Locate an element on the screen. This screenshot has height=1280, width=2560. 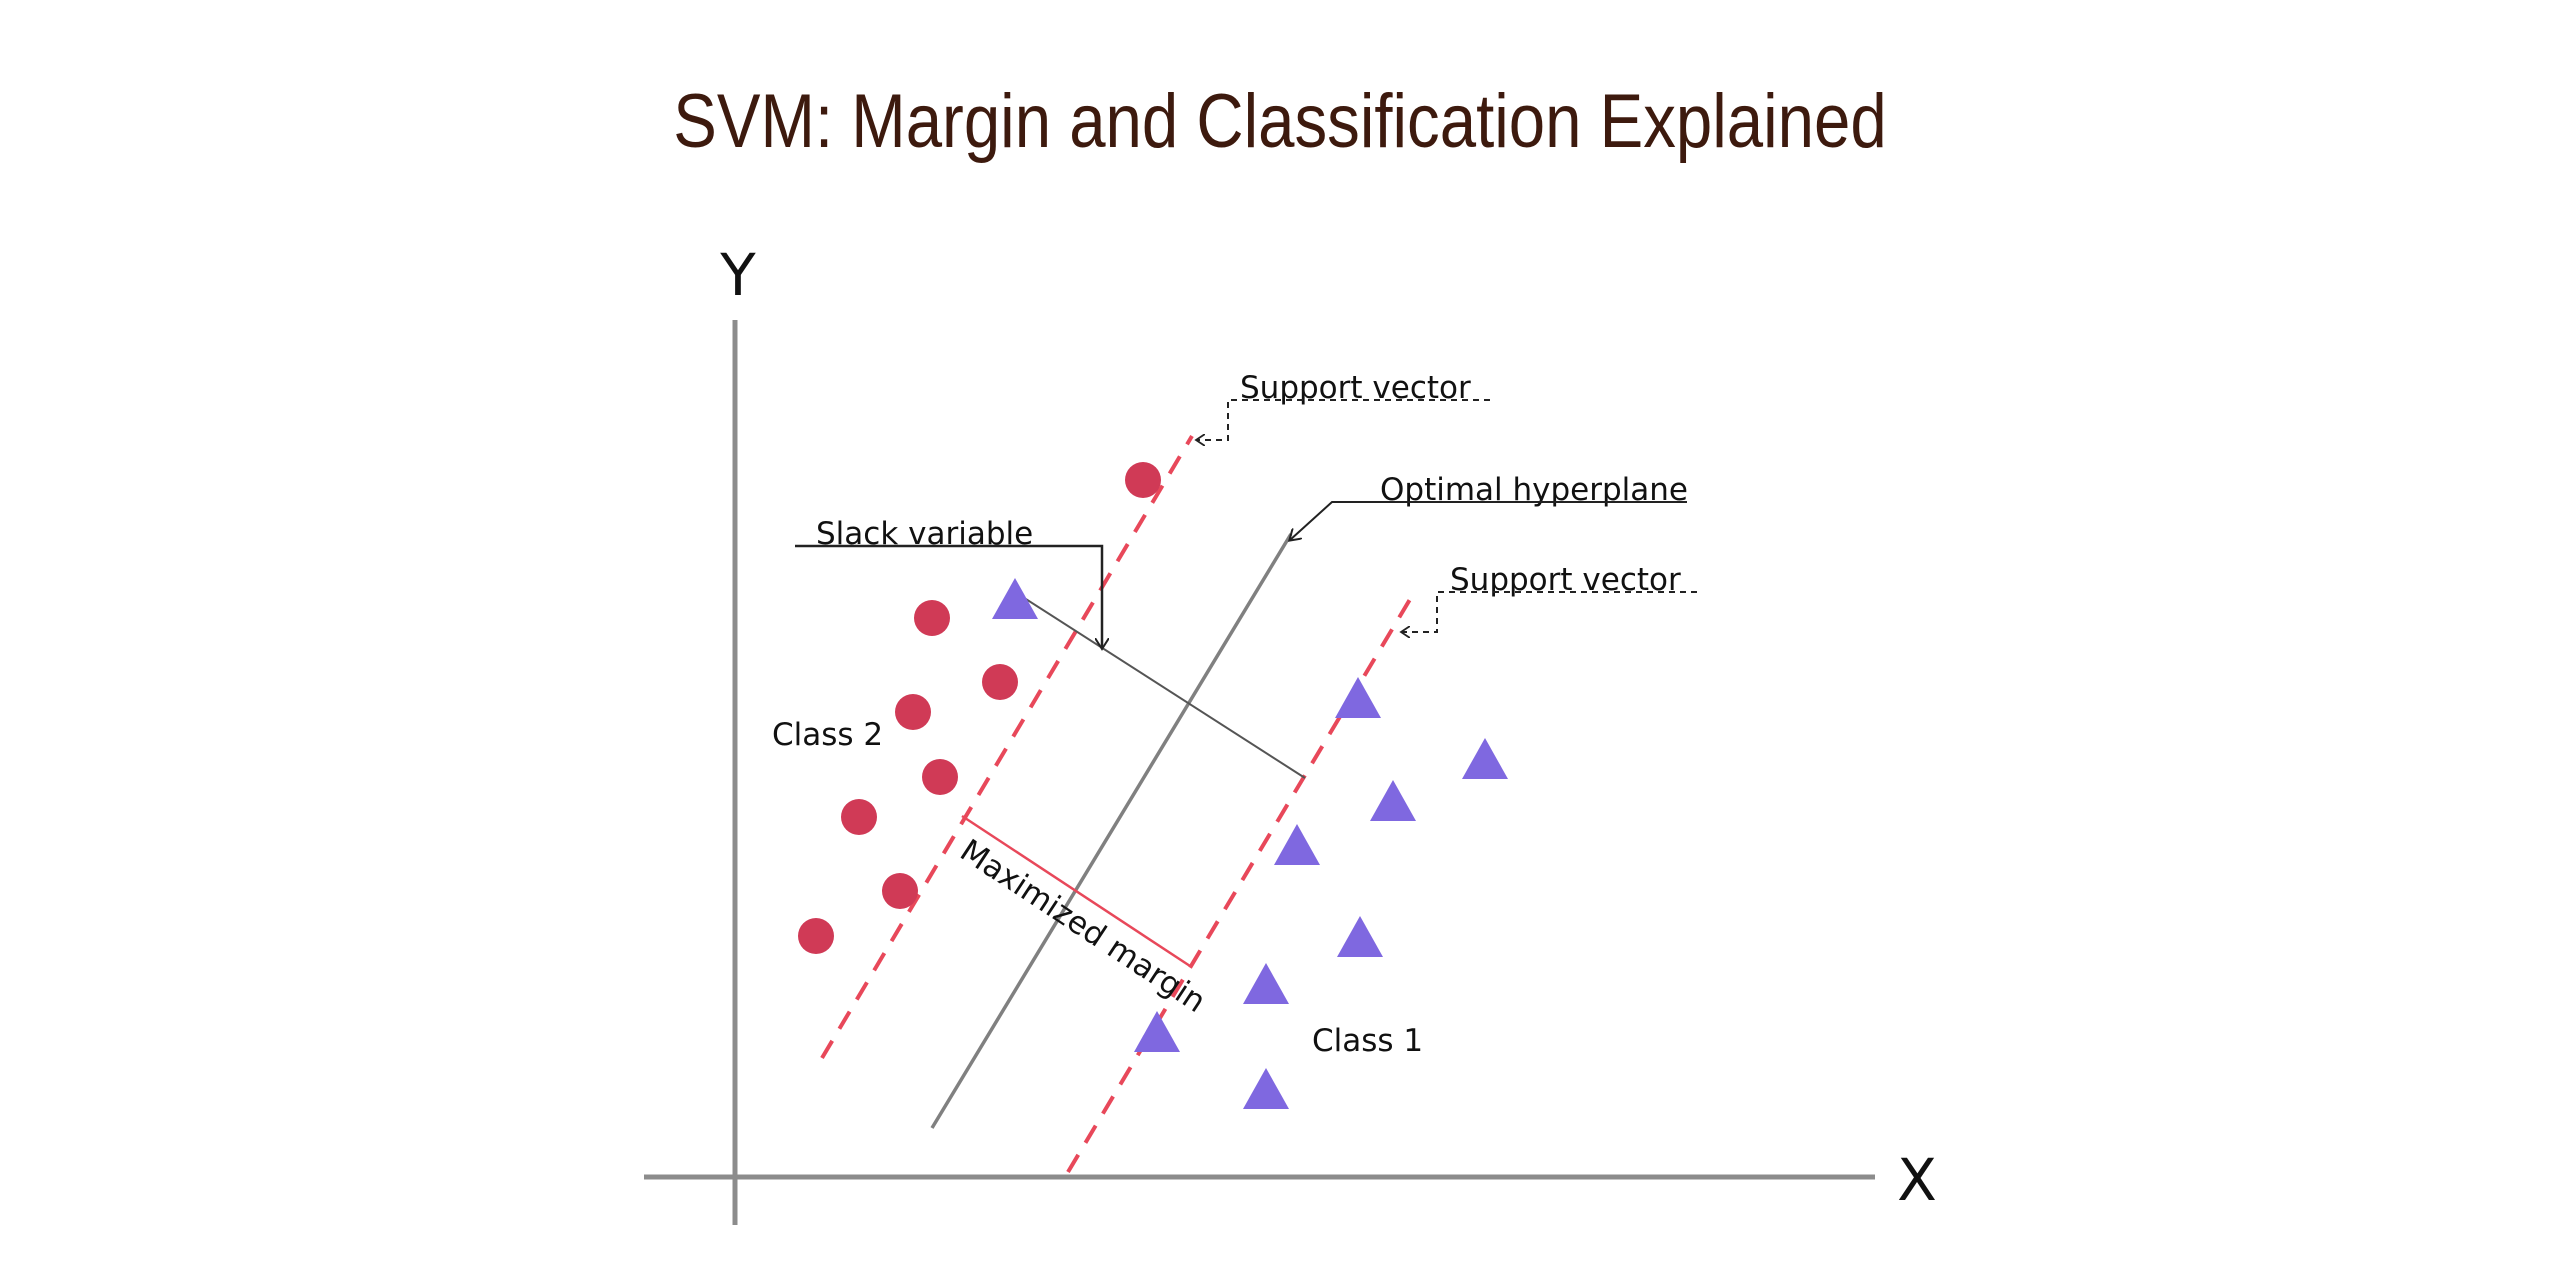
support-vector-top-leader is located at coordinates (1343, 419).